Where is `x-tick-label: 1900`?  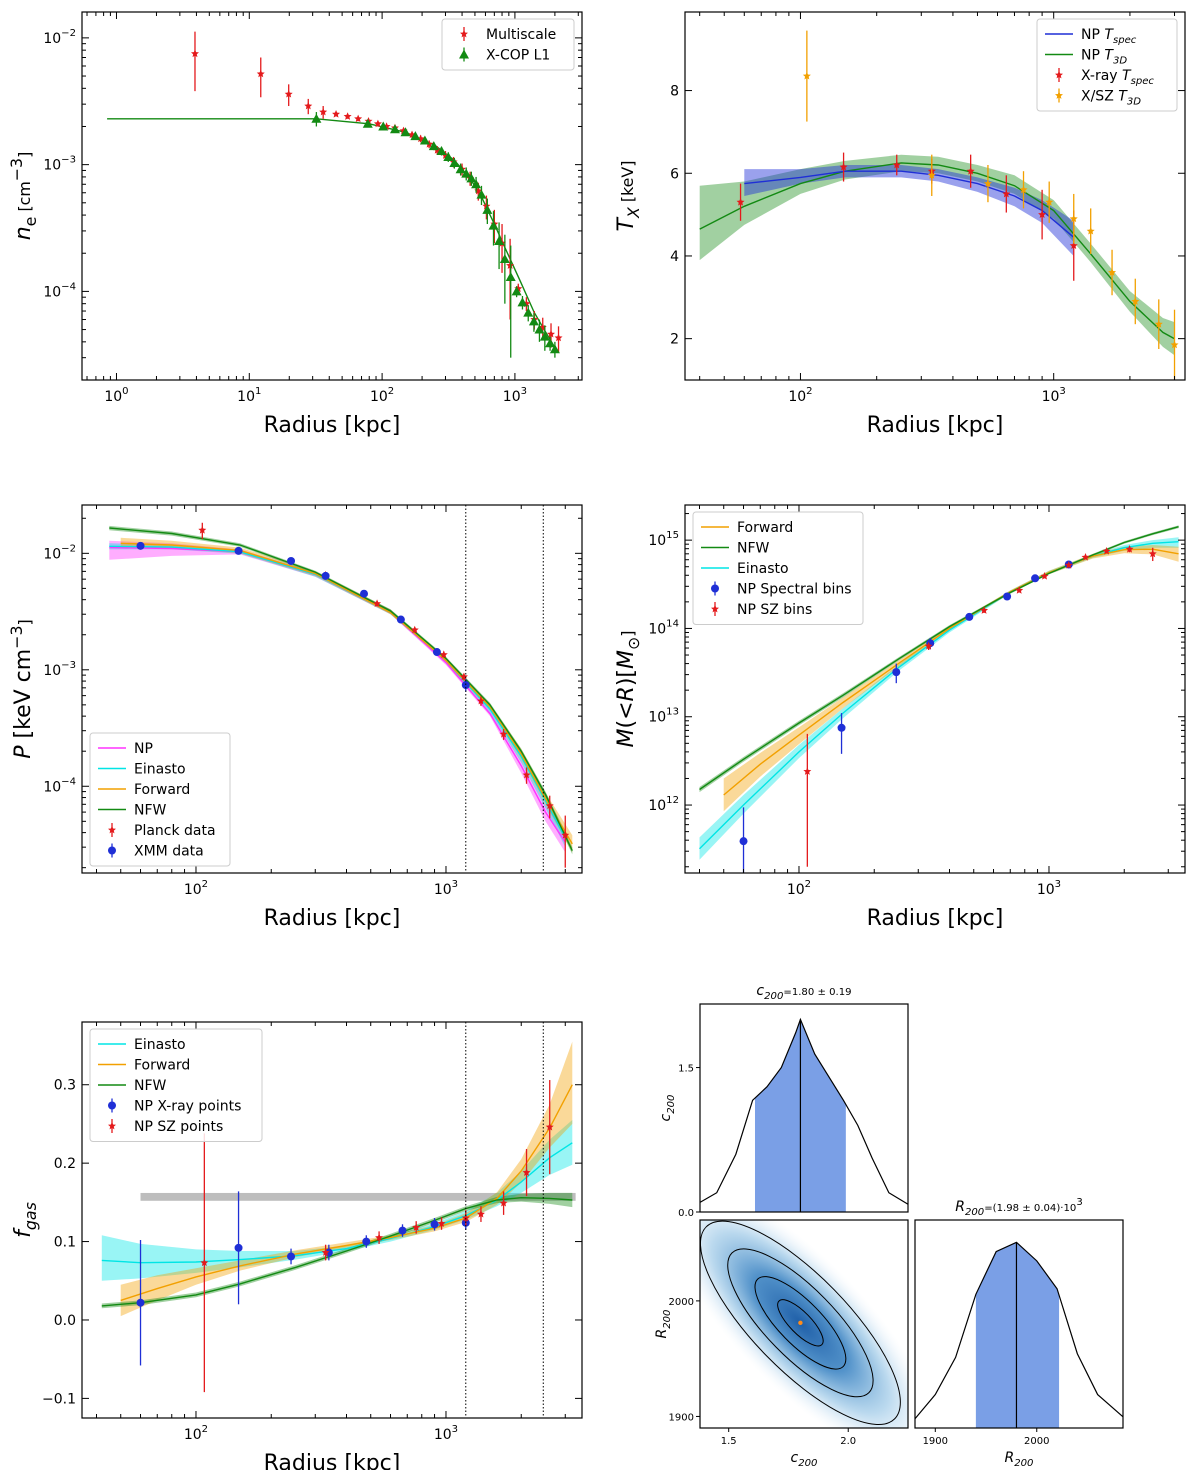 x-tick-label: 1900 is located at coordinates (935, 1441).